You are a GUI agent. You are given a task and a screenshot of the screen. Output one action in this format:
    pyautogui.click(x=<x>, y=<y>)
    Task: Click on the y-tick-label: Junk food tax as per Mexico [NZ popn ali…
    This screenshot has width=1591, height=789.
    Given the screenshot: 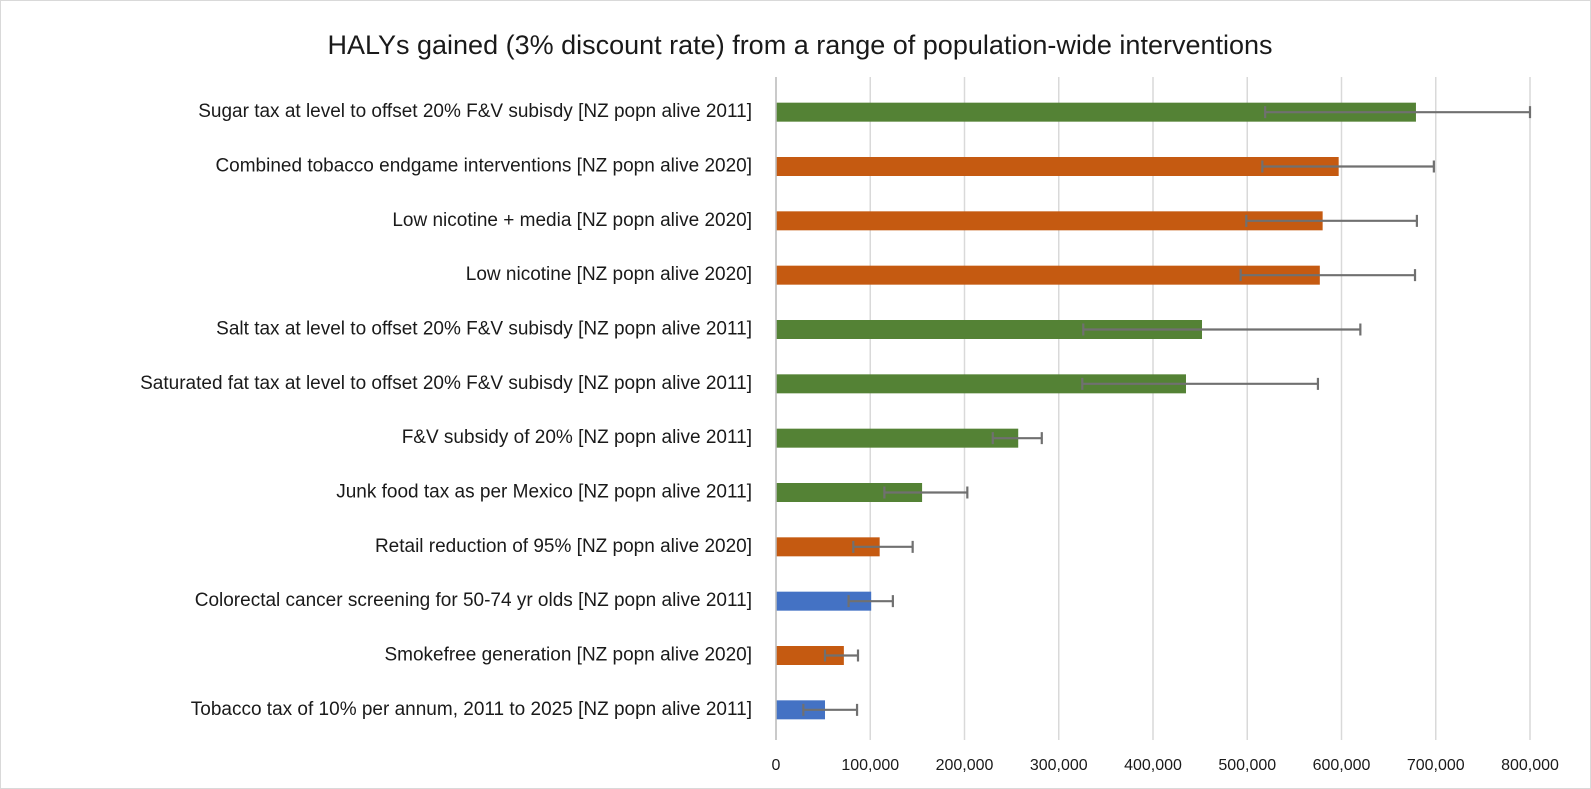 What is the action you would take?
    pyautogui.click(x=544, y=492)
    